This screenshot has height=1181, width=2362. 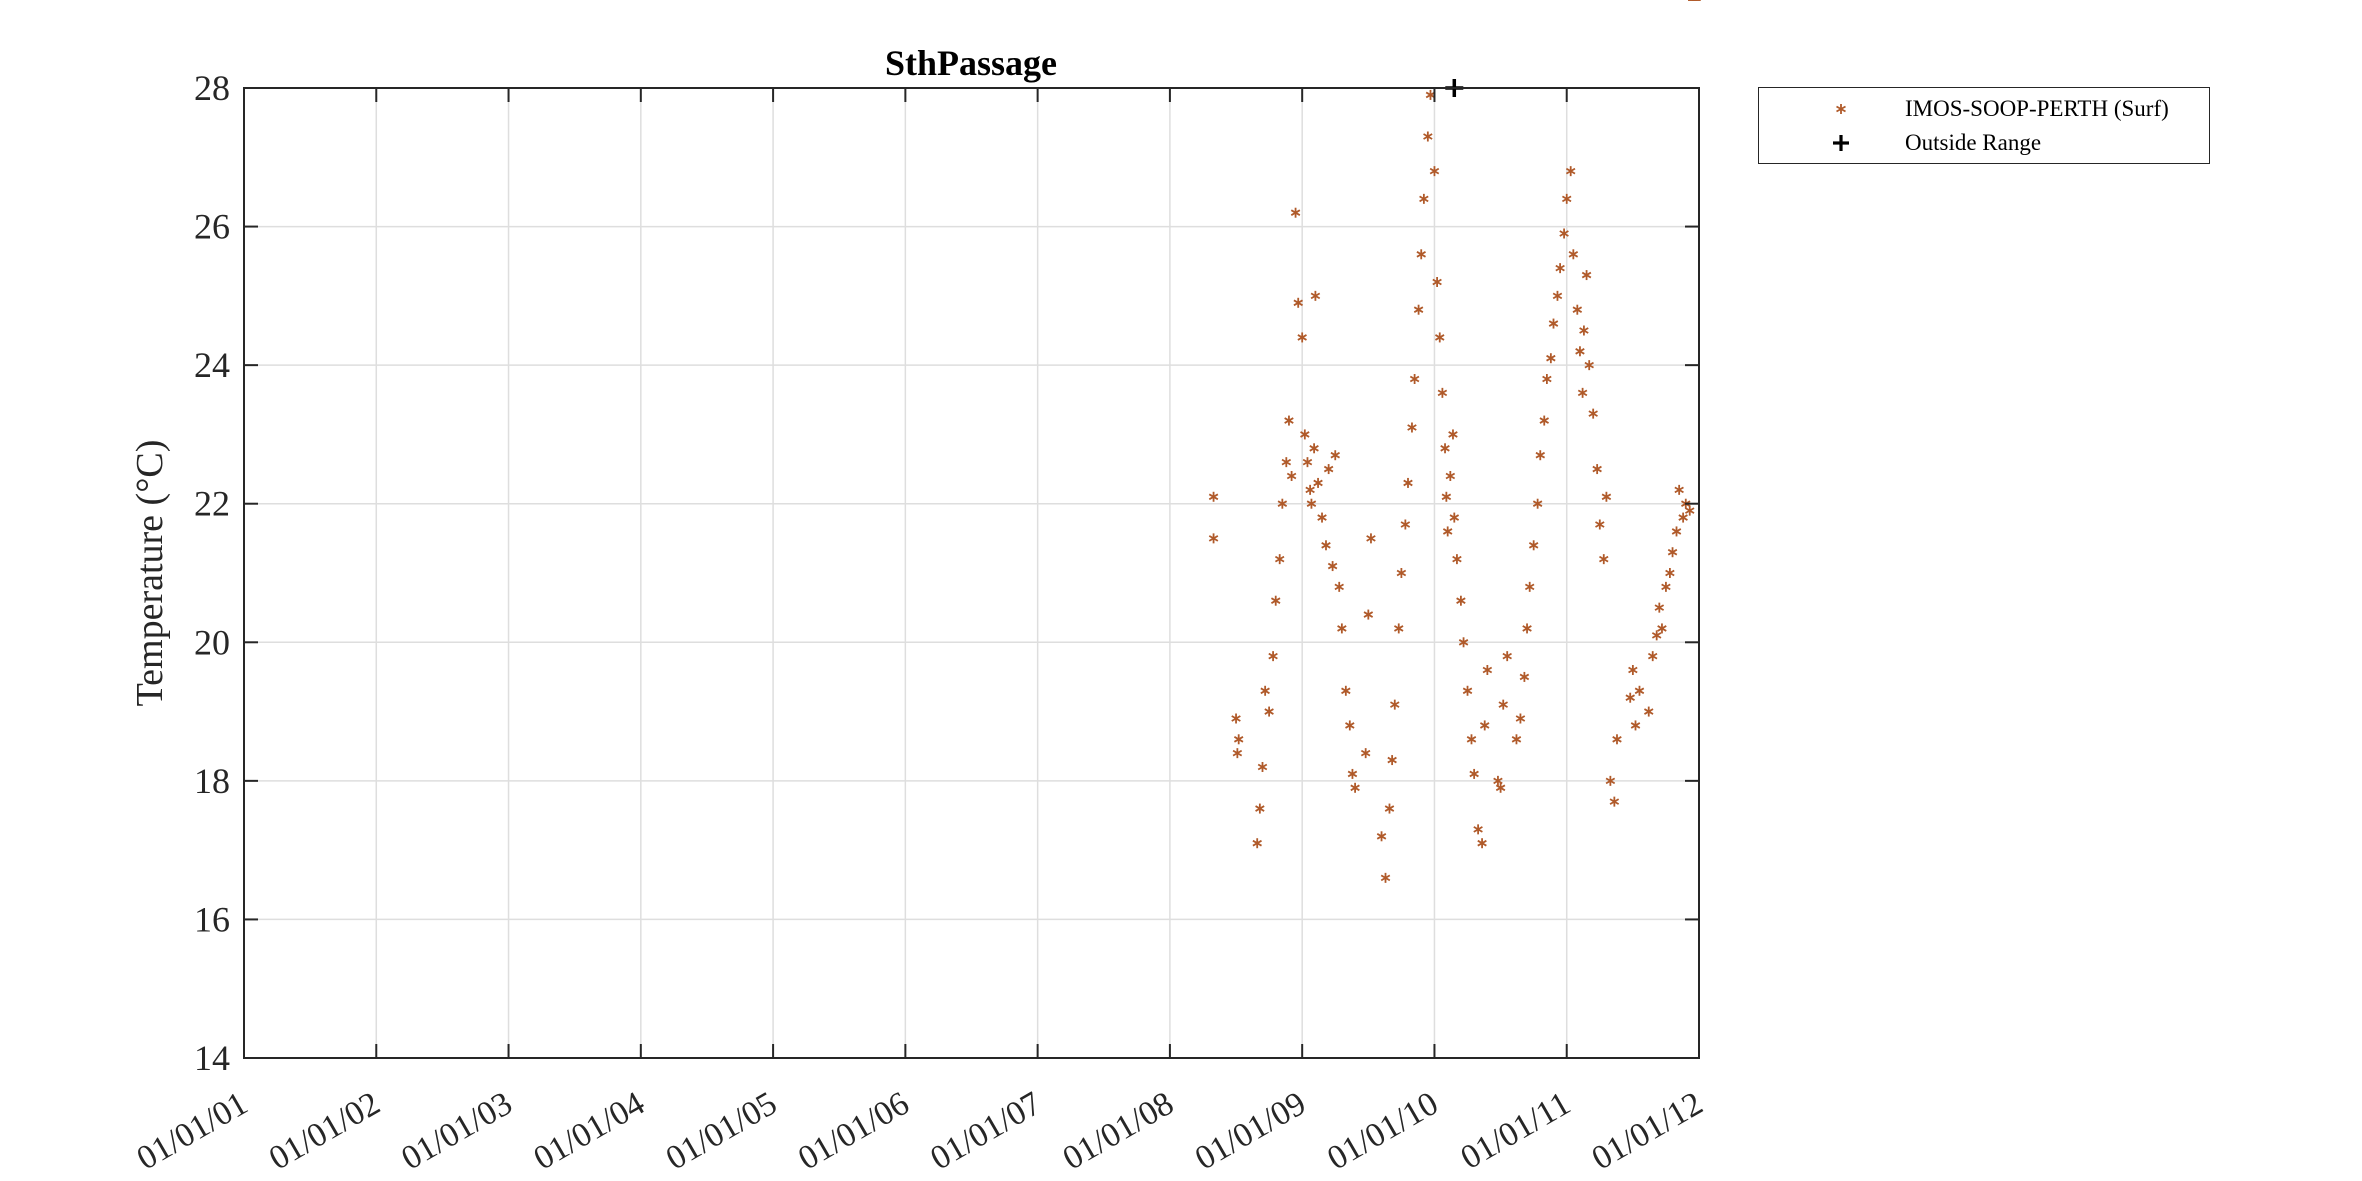 What do you see at coordinates (1841, 109) in the screenshot?
I see `asterisk-marker-icon` at bounding box center [1841, 109].